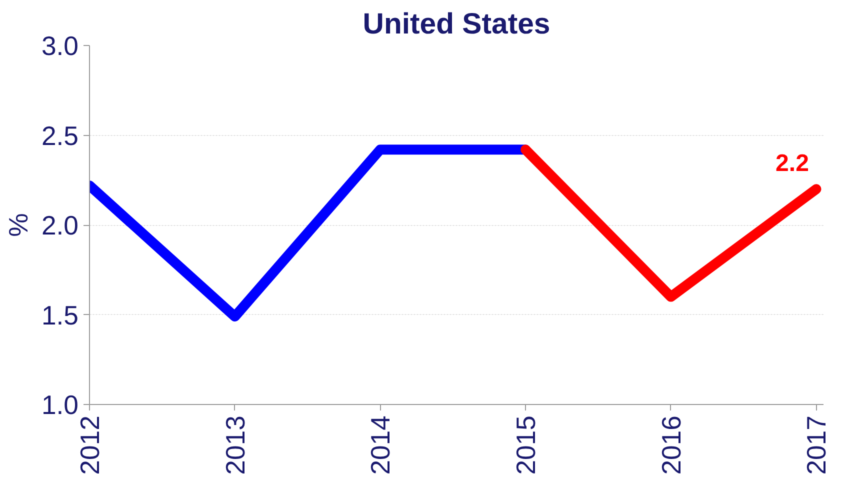  What do you see at coordinates (456, 24) in the screenshot?
I see `chart-title: United States` at bounding box center [456, 24].